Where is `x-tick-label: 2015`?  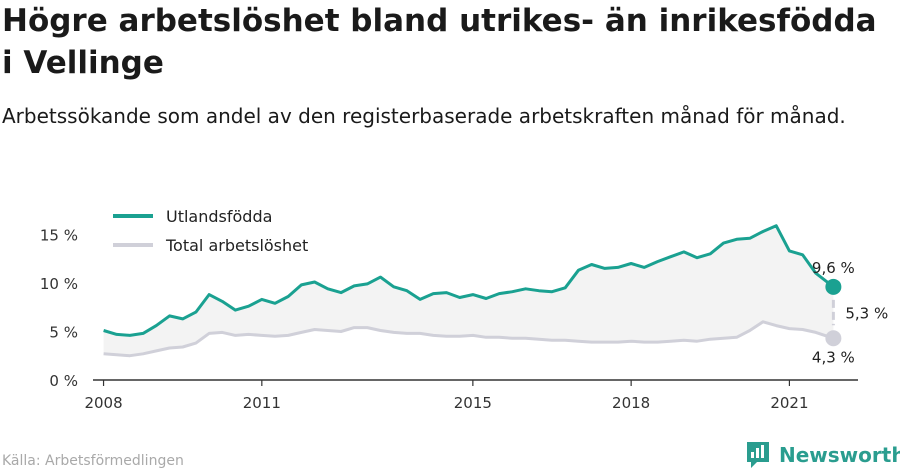
x-tick-label: 2015 is located at coordinates (473, 403).